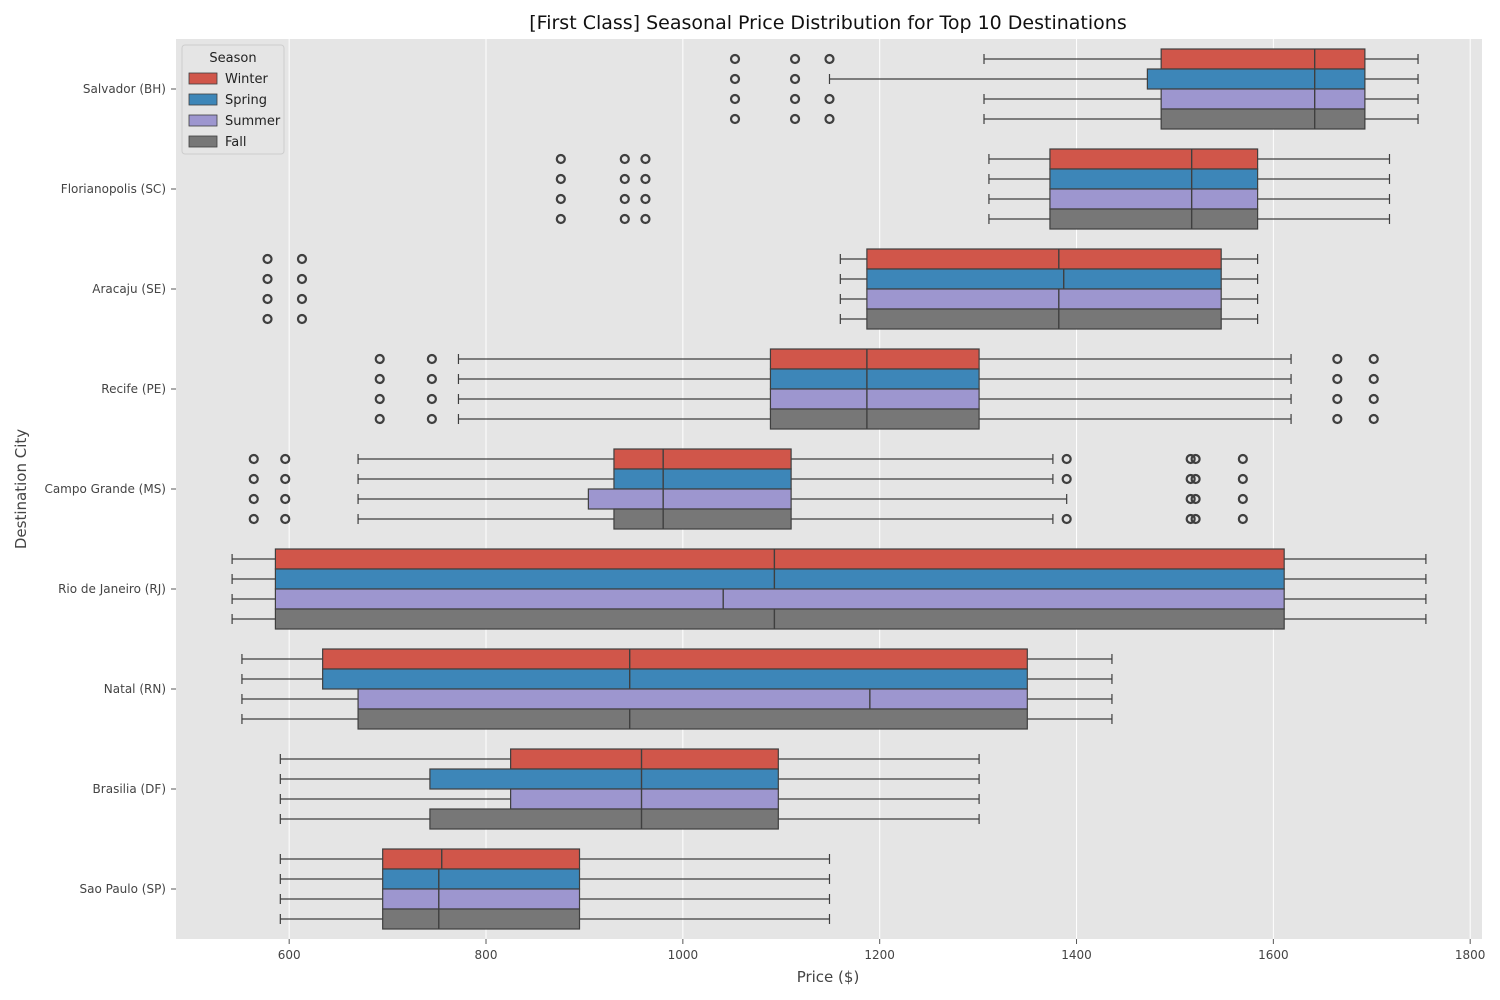 This screenshot has width=1500, height=1000. Describe the element at coordinates (112, 589) in the screenshot. I see `y-tick-label: Rio de Janeiro (RJ)` at that location.